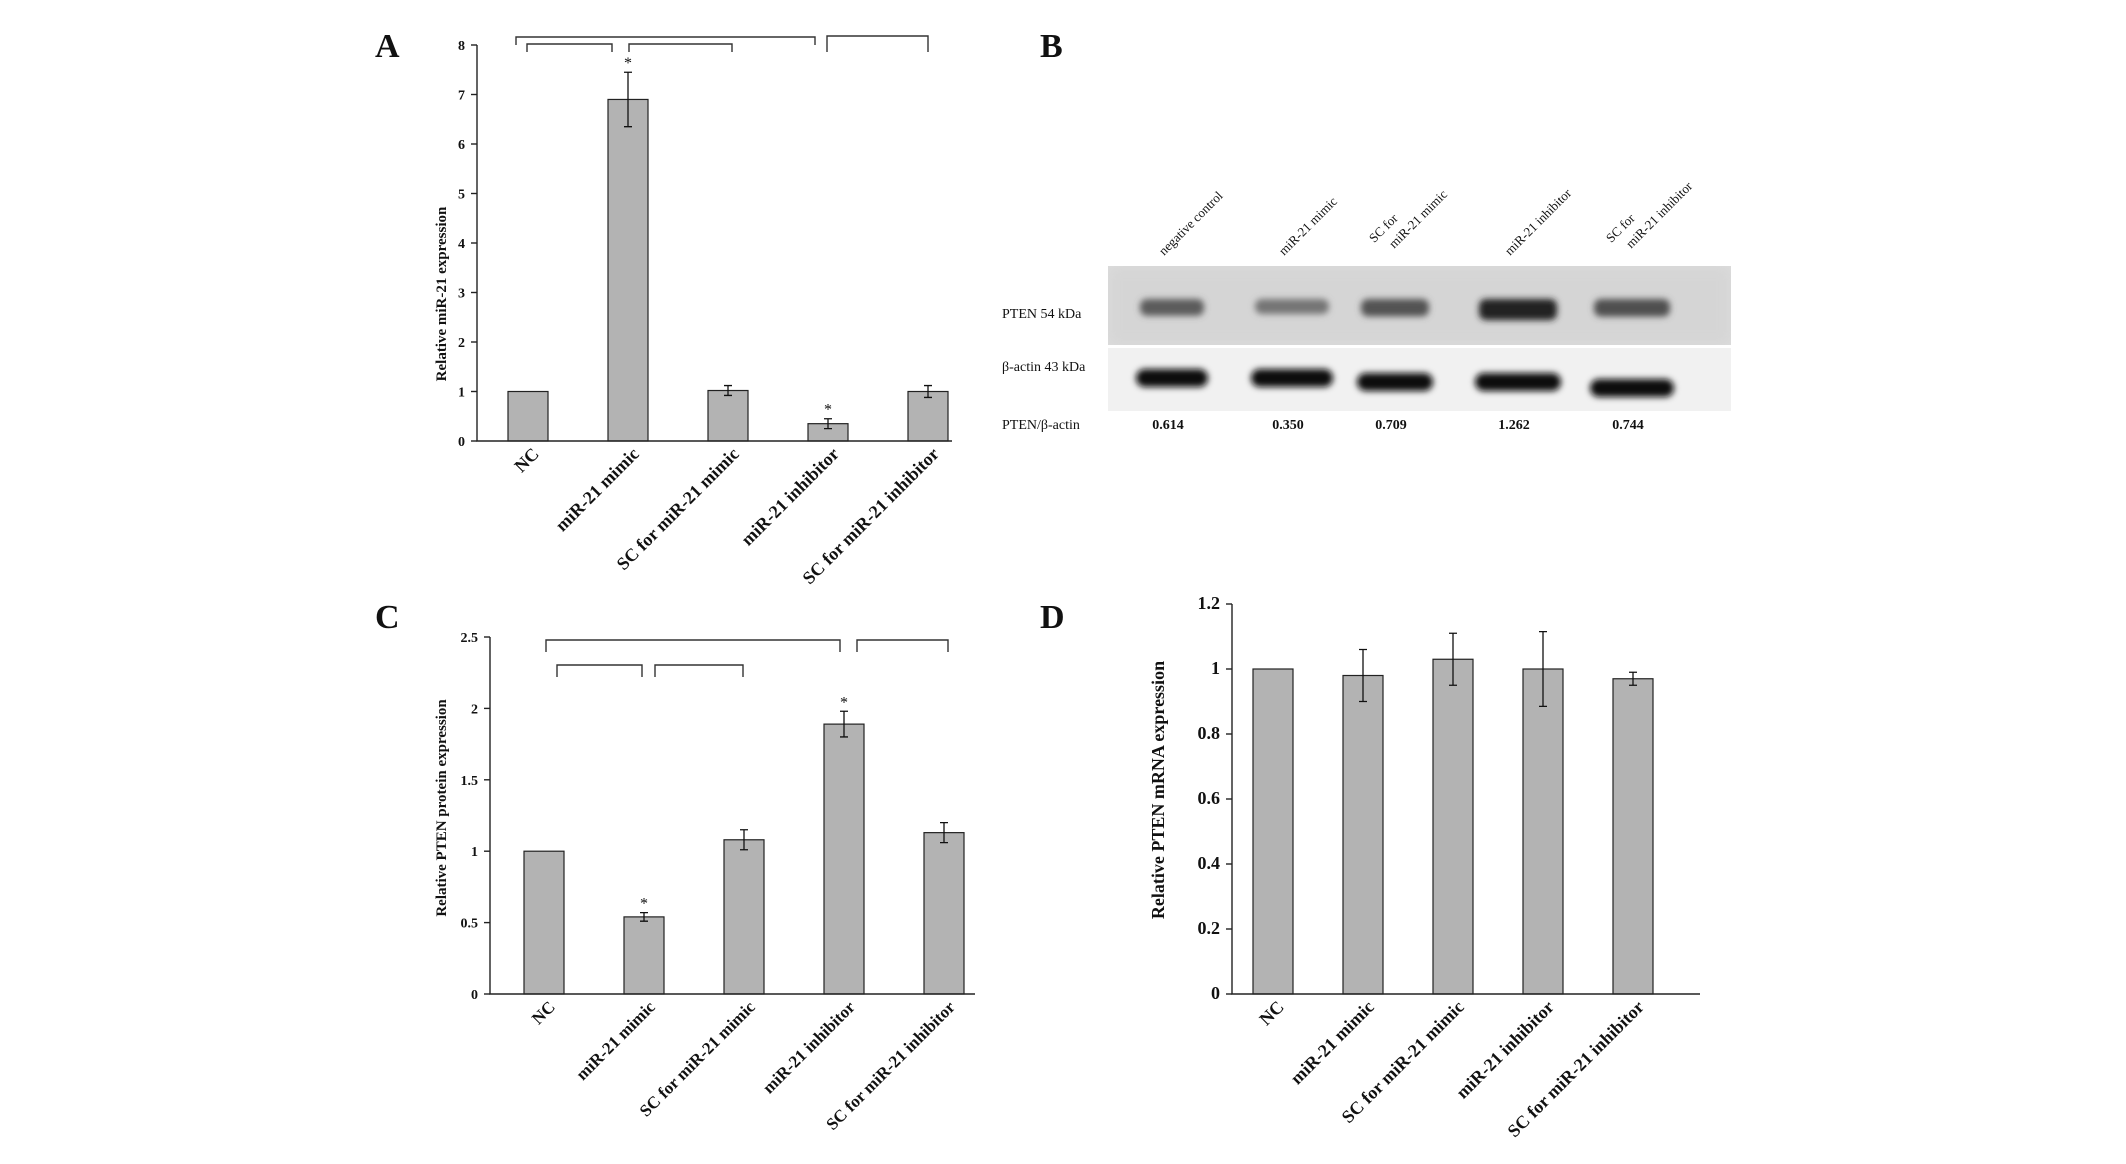  What do you see at coordinates (1209, 603) in the screenshot?
I see `panel-d-ytick-label-6: 1.2` at bounding box center [1209, 603].